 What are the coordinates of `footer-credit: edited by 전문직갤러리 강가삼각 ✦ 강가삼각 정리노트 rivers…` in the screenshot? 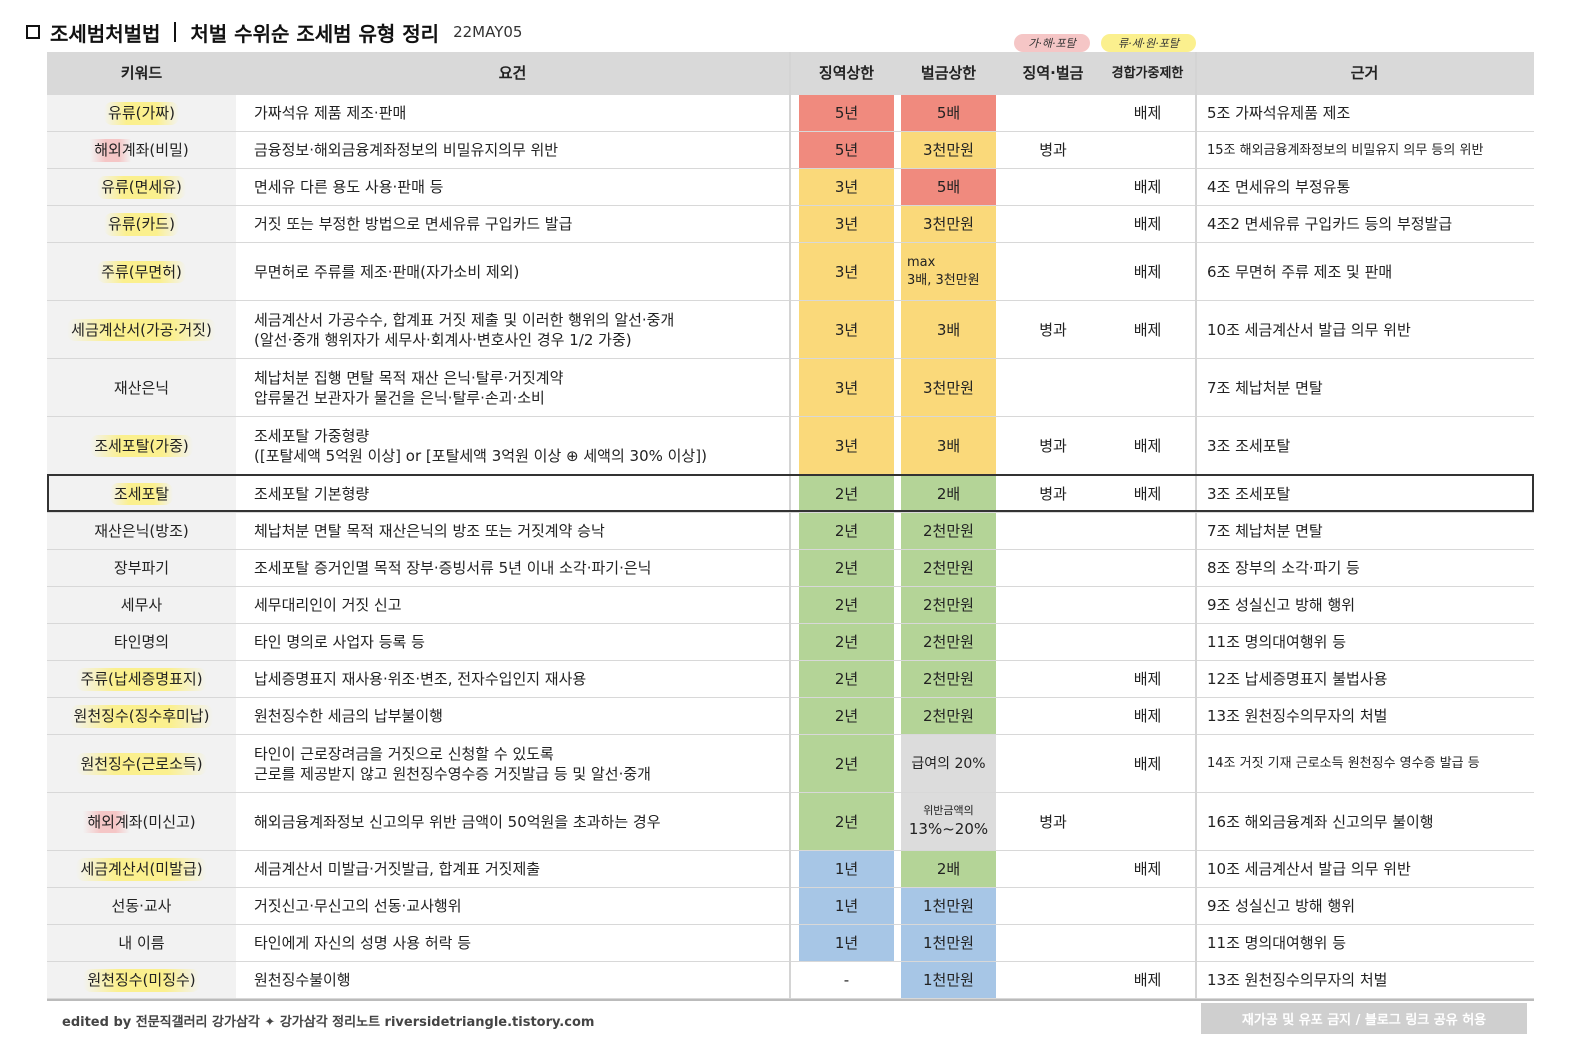 It's located at (328, 1022).